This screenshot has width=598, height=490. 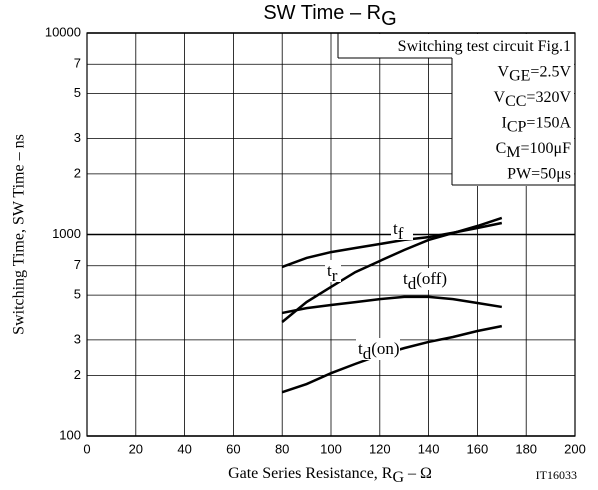 I want to click on x-tick-label: 180, so click(x=526, y=448).